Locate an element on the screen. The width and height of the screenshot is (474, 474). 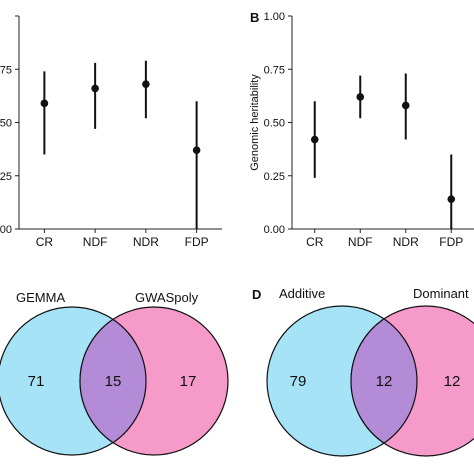
shared-count: 12 is located at coordinates (384, 381).